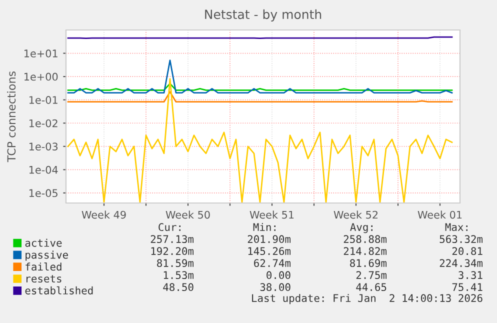  I want to click on text: 0.00, so click(278, 275).